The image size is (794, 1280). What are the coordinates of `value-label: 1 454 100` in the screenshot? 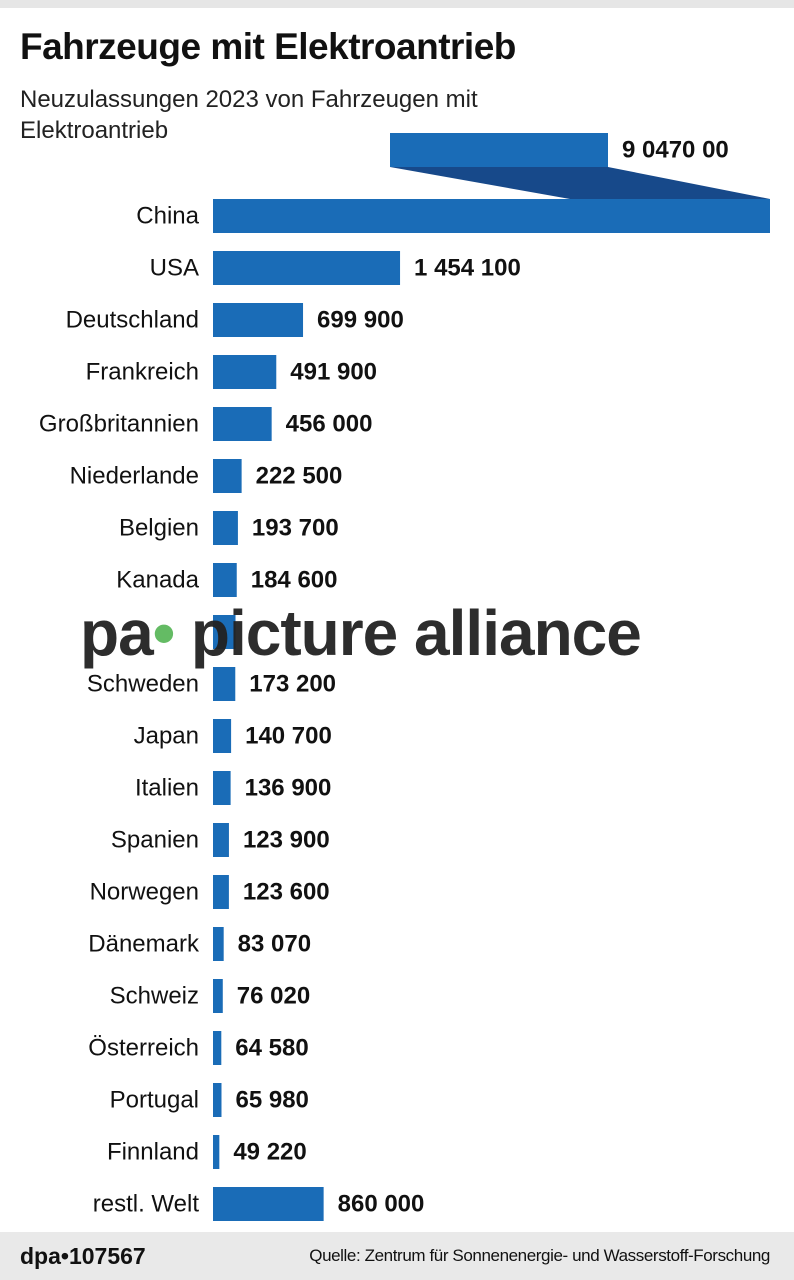 It's located at (467, 267).